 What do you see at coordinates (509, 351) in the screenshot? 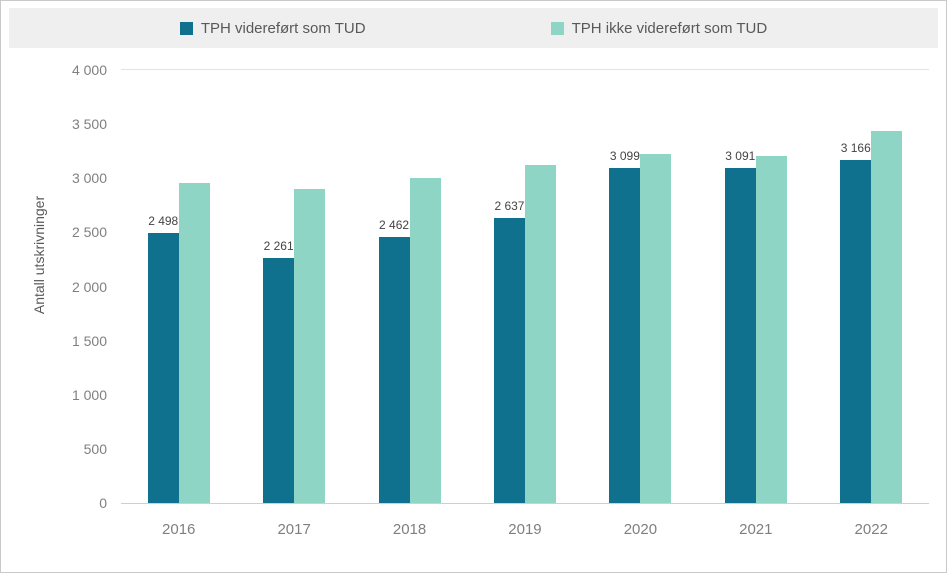
I see `bar-tud-videreført-2019: 2 637` at bounding box center [509, 351].